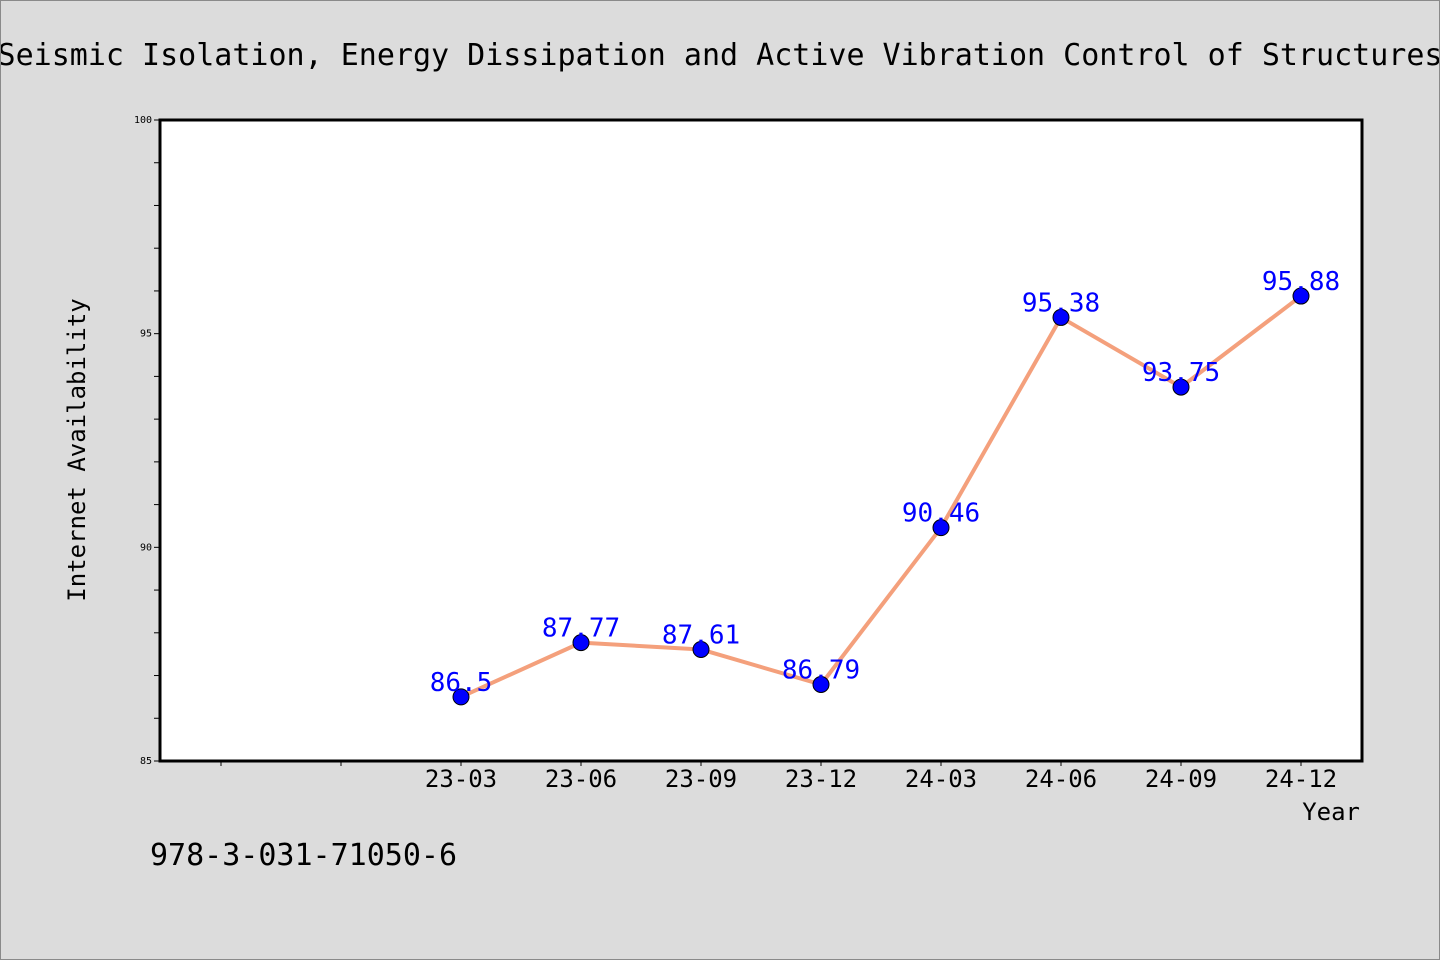 Image resolution: width=1440 pixels, height=960 pixels. What do you see at coordinates (461, 683) in the screenshot?
I see `data-label: 86.5` at bounding box center [461, 683].